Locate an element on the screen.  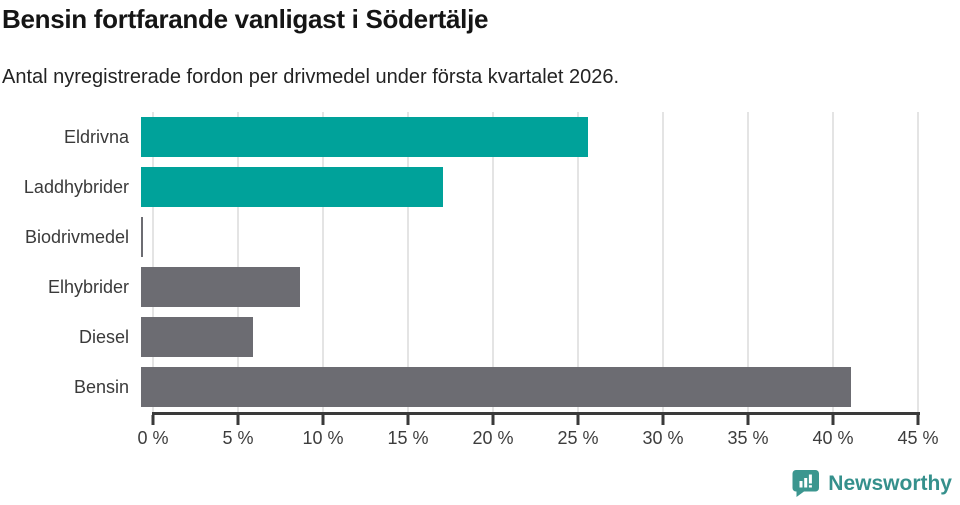
bar-row: Diesel is located at coordinates (459, 337).